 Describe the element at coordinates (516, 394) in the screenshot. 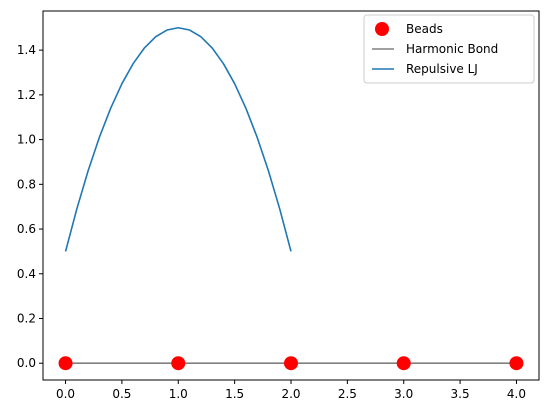

I see `x-tick-label: 4.0` at that location.